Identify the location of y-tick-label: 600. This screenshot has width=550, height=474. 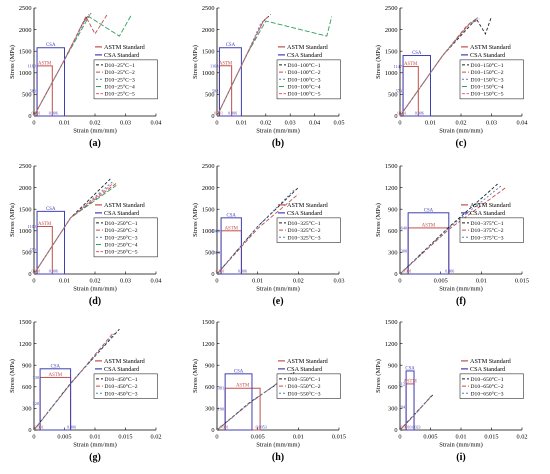
(392, 387).